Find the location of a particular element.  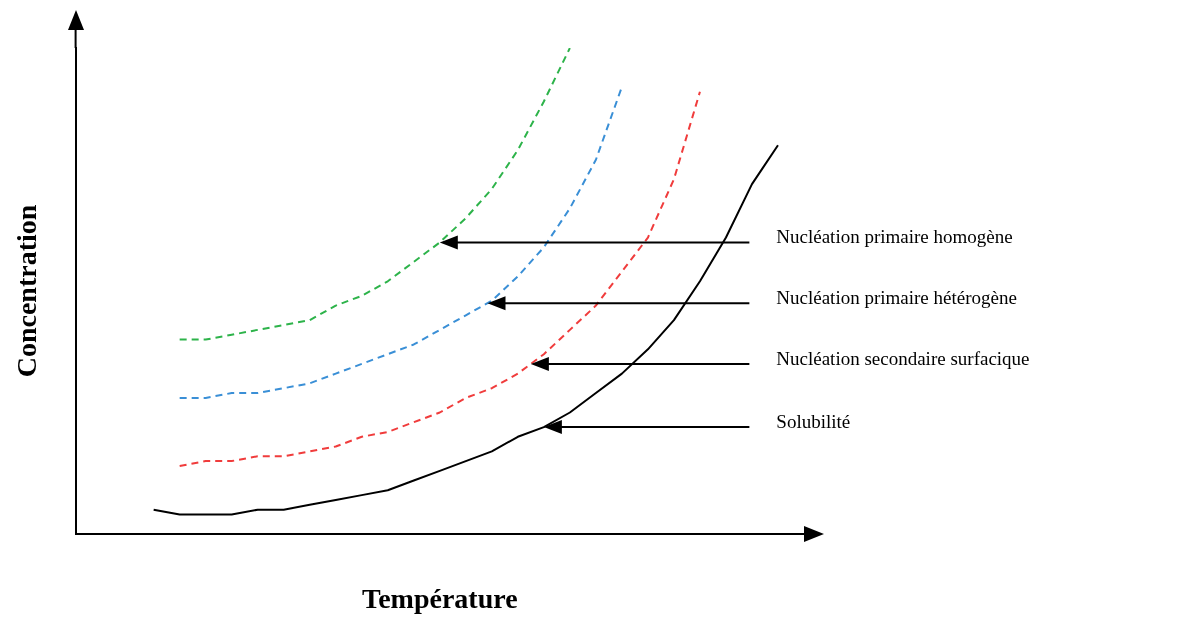

text: Nucléation primaire hétérogène is located at coordinates (896, 298).